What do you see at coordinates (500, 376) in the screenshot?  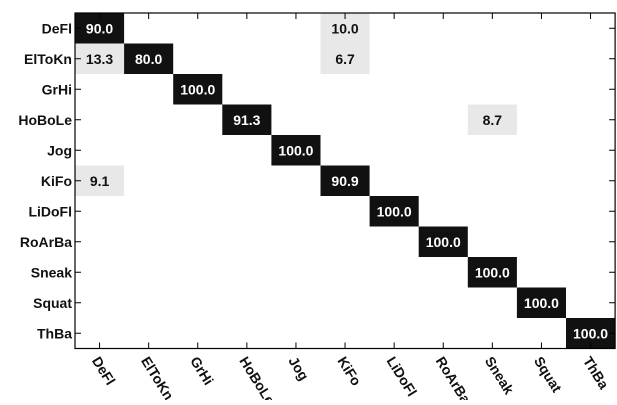 I see `x-tick-label-sneak: Sneak` at bounding box center [500, 376].